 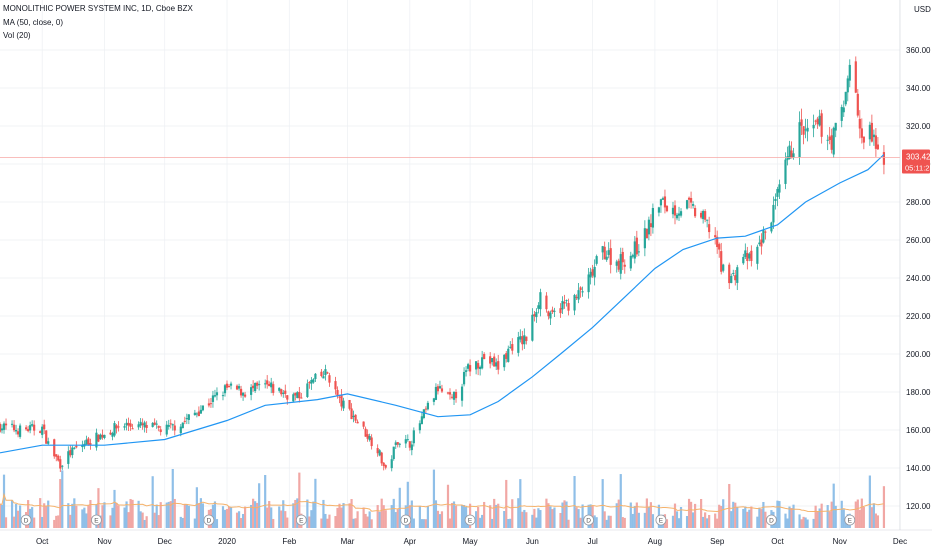 I want to click on time-axis-bg, so click(x=466, y=540).